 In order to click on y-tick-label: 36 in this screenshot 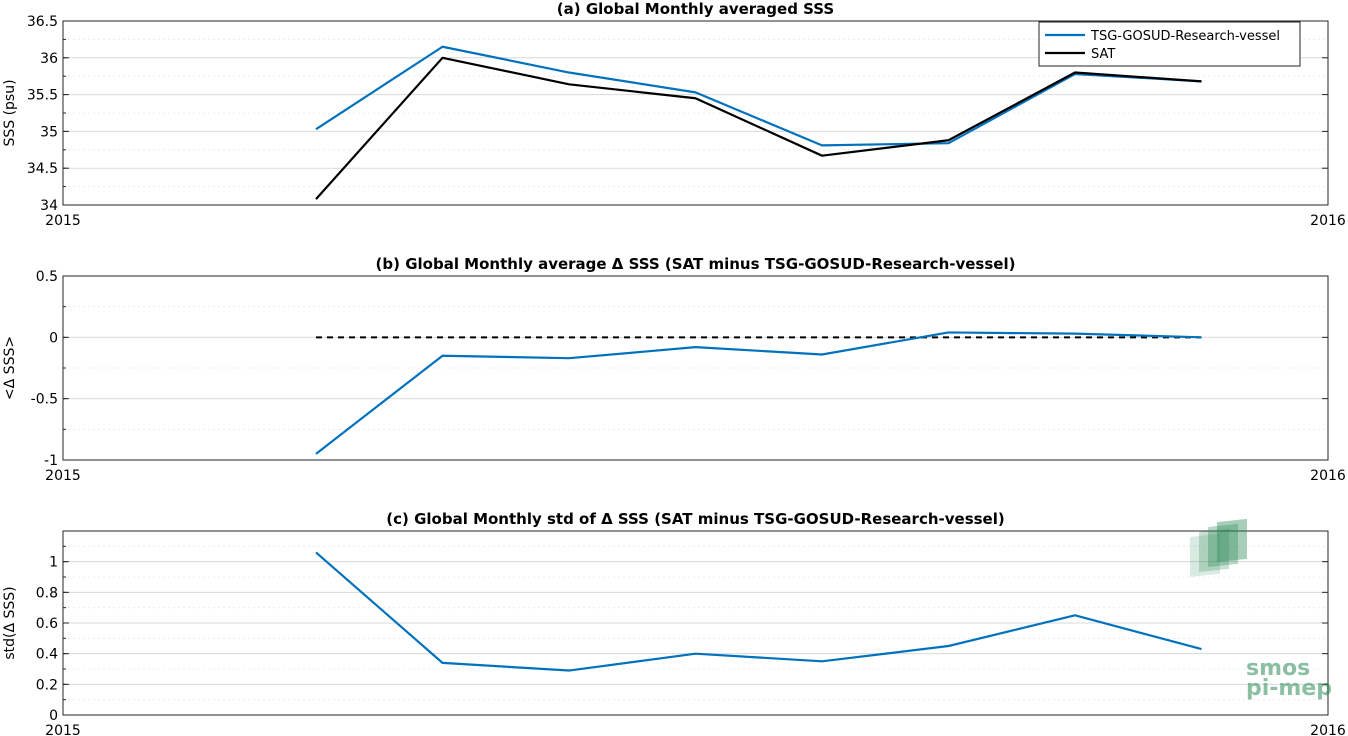, I will do `click(49, 59)`.